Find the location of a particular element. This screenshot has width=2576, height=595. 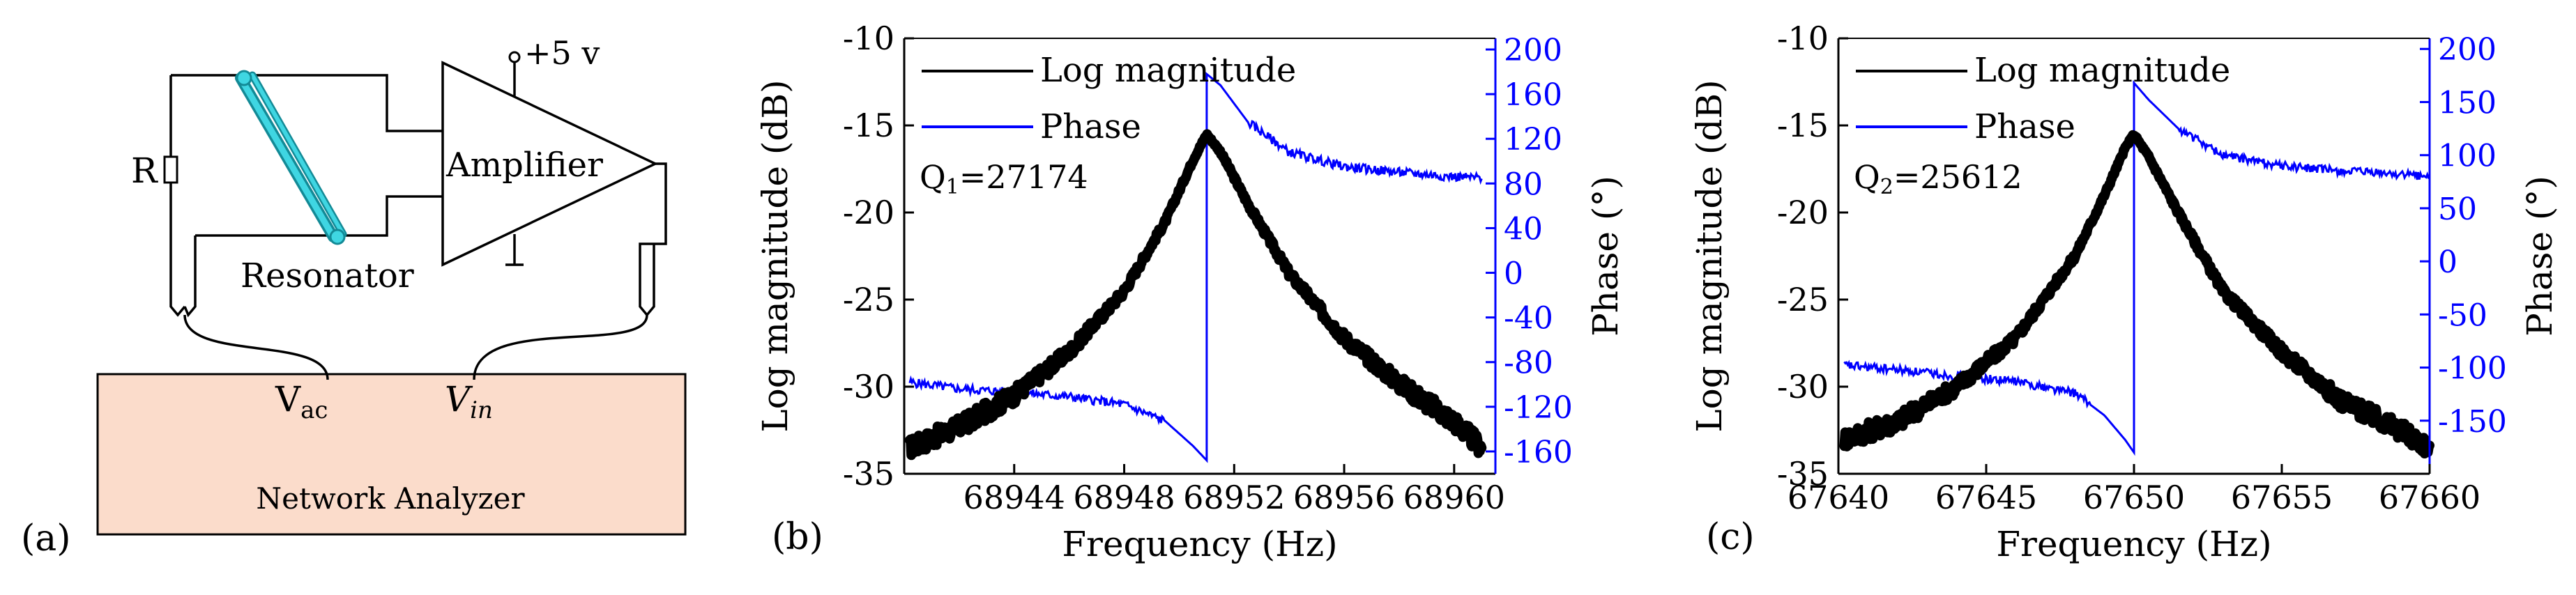

x-tick-label: 68948 is located at coordinates (1124, 498).